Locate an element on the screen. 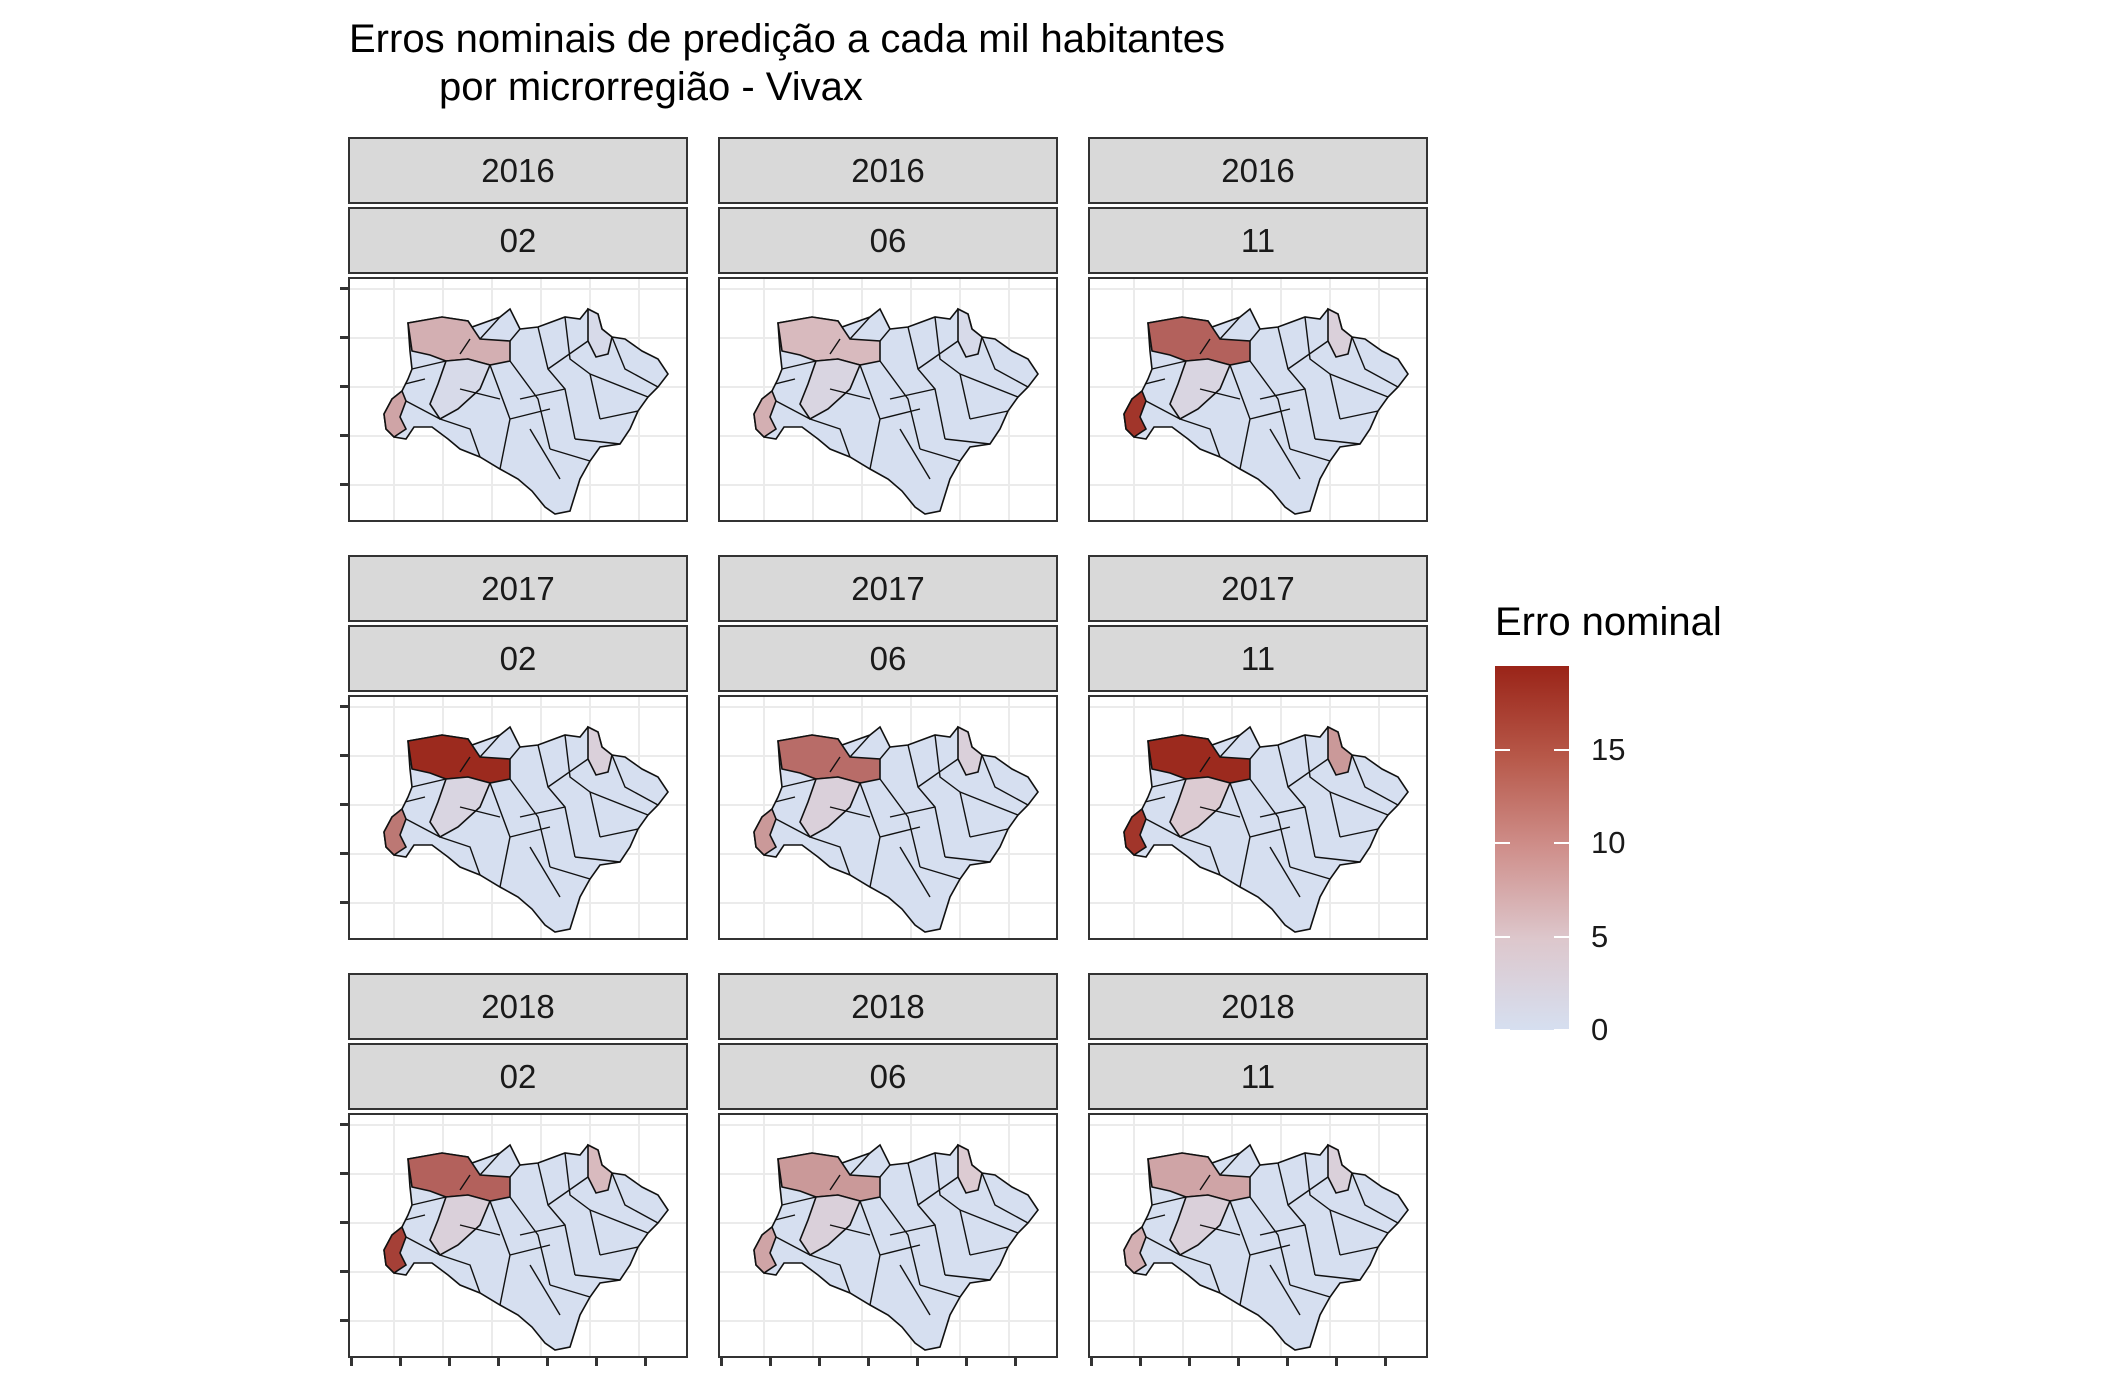 The width and height of the screenshot is (2103, 1381). legend-tick-label: 15 is located at coordinates (1608, 749).